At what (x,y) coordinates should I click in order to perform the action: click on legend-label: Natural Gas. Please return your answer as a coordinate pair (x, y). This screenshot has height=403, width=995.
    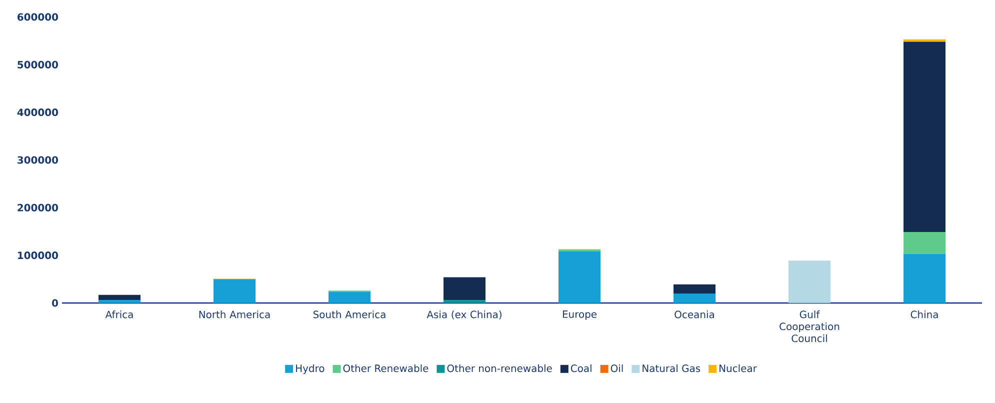
    Looking at the image, I should click on (671, 368).